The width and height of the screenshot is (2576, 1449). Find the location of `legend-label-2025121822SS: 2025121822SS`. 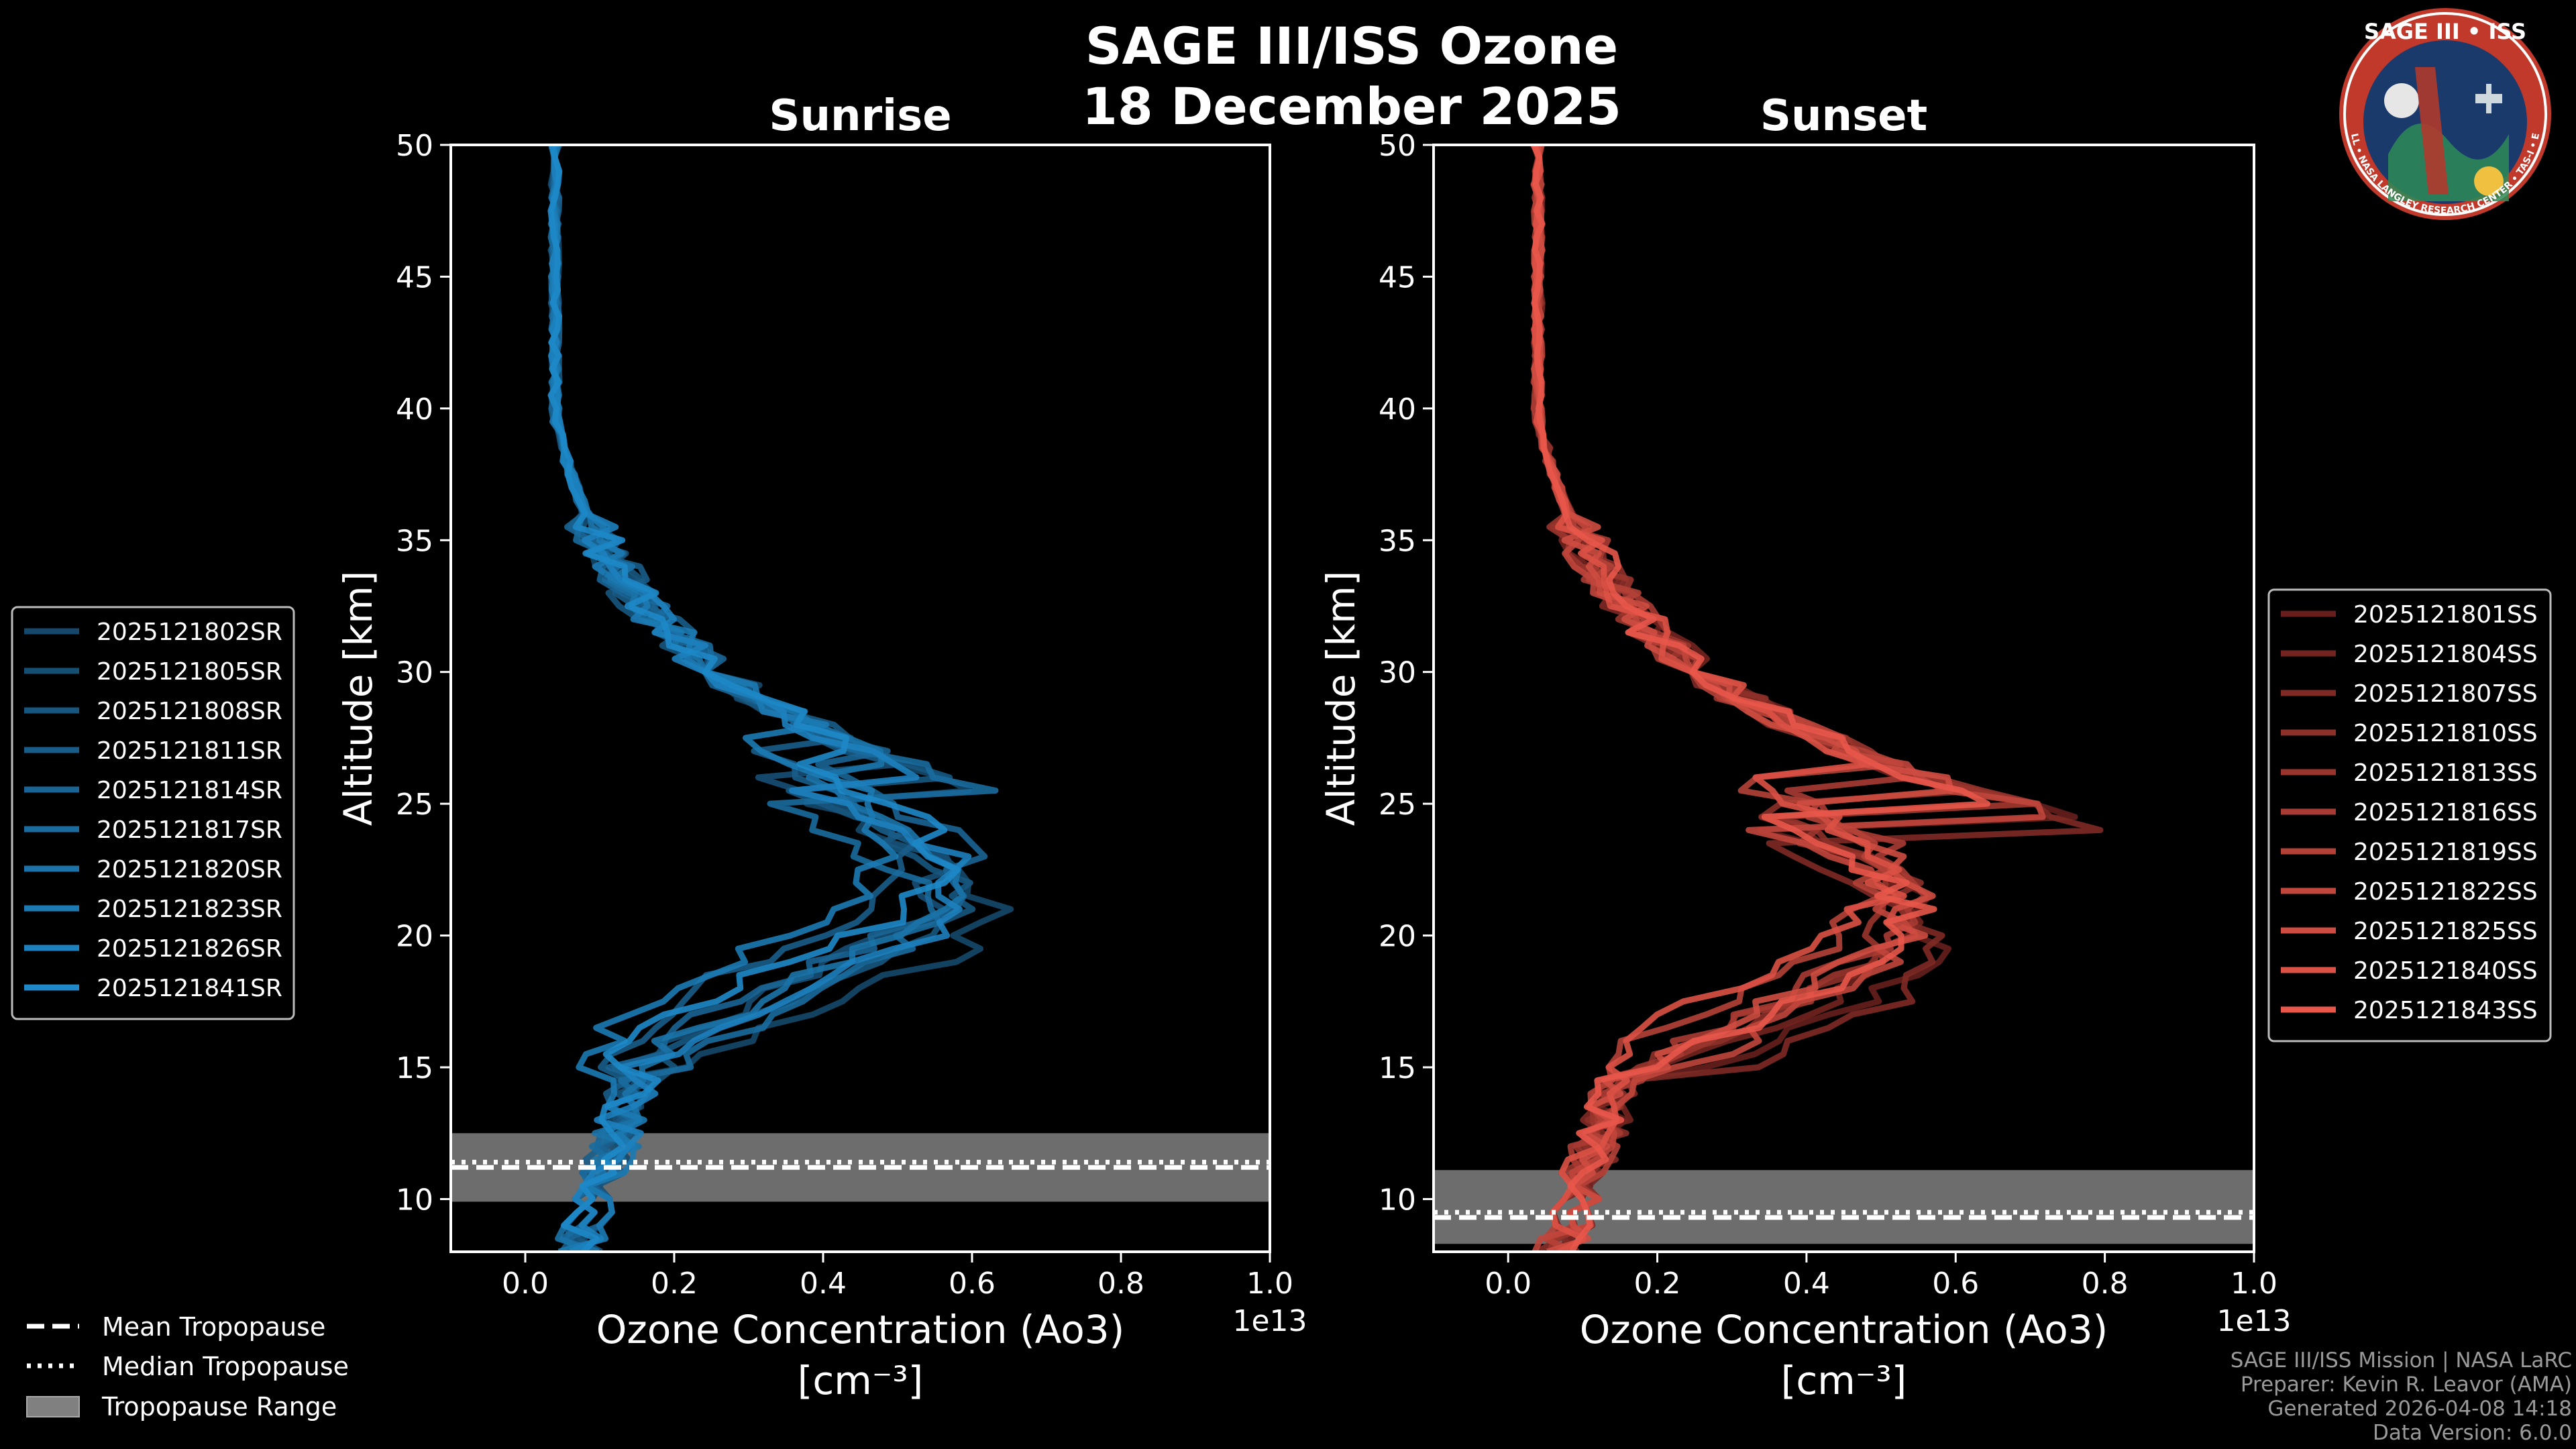

legend-label-2025121822SS: 2025121822SS is located at coordinates (2445, 892).